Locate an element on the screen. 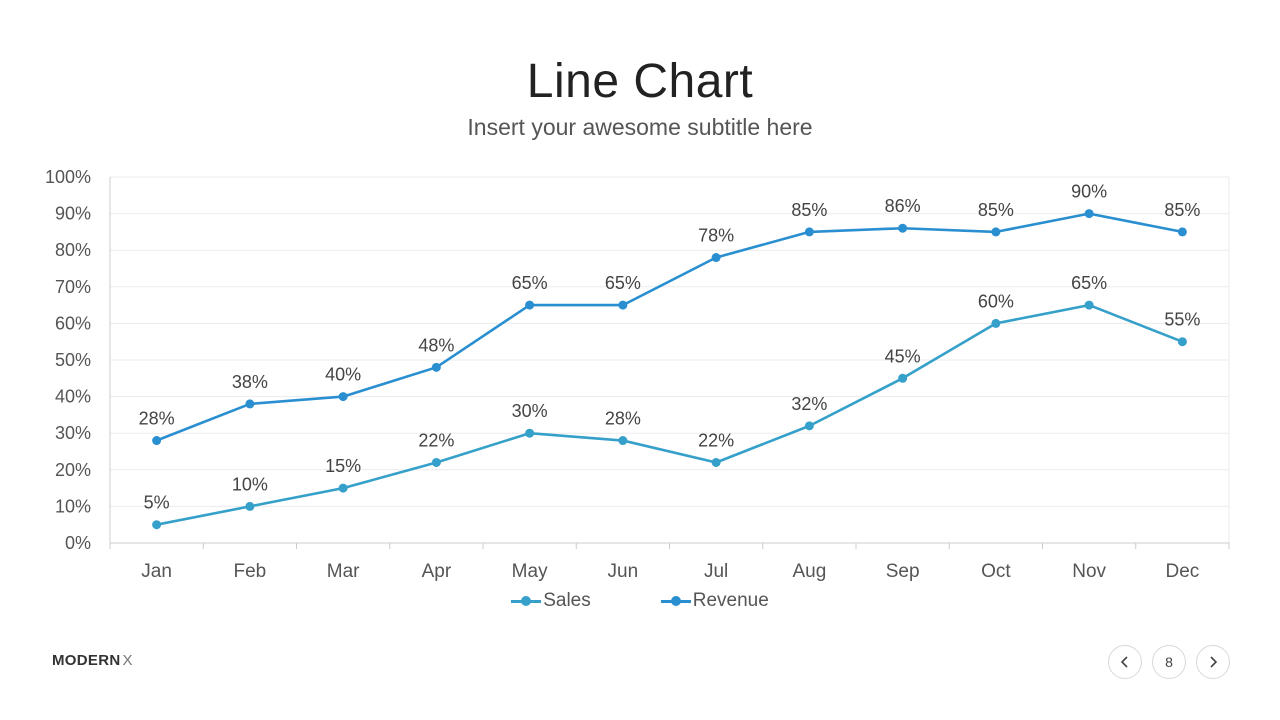 The height and width of the screenshot is (720, 1280). y-tick-label: 0% is located at coordinates (78, 543).